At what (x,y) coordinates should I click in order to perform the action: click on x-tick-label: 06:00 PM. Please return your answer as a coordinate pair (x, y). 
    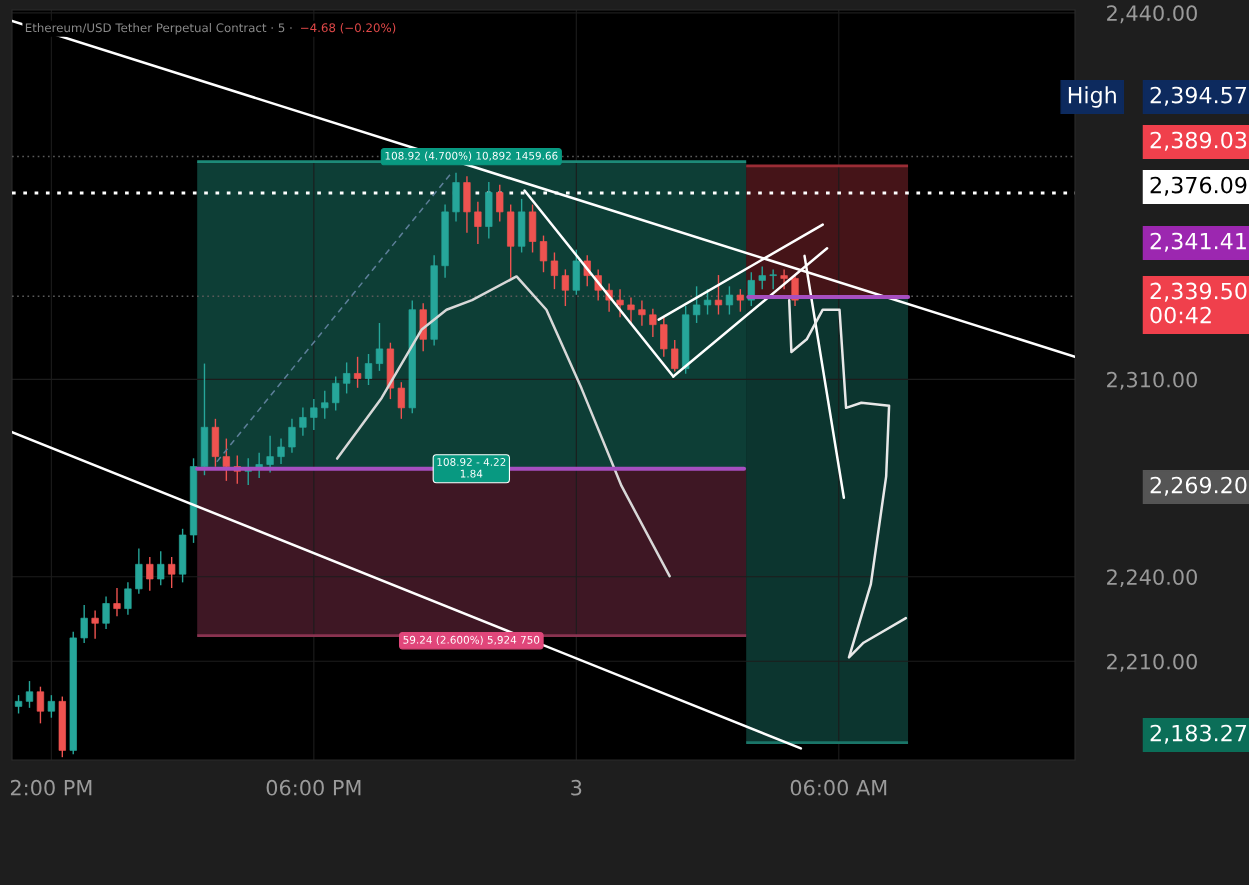
    Looking at the image, I should click on (313, 787).